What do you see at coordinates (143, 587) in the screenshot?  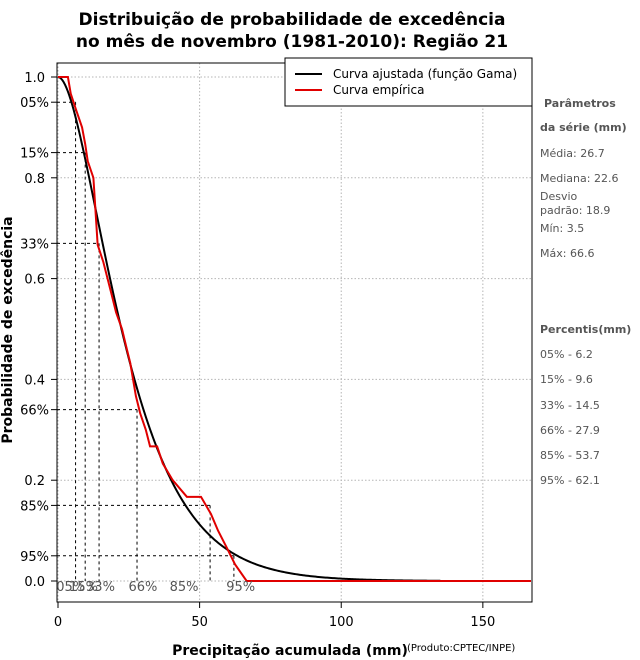 I see `pct-x-label-66%: 66%` at bounding box center [143, 587].